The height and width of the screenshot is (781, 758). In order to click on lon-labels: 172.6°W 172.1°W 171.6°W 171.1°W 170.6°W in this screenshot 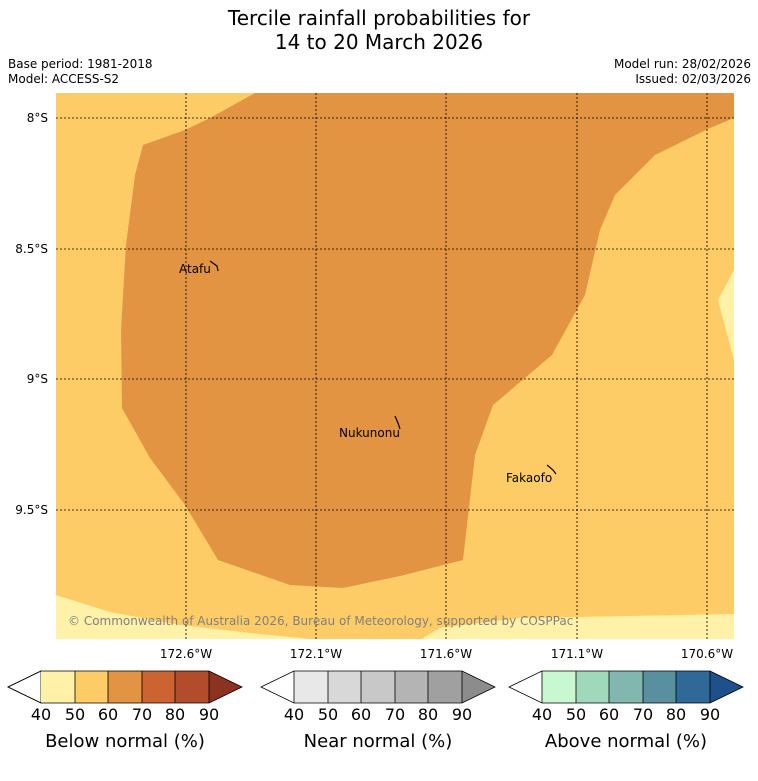, I will do `click(446, 654)`.